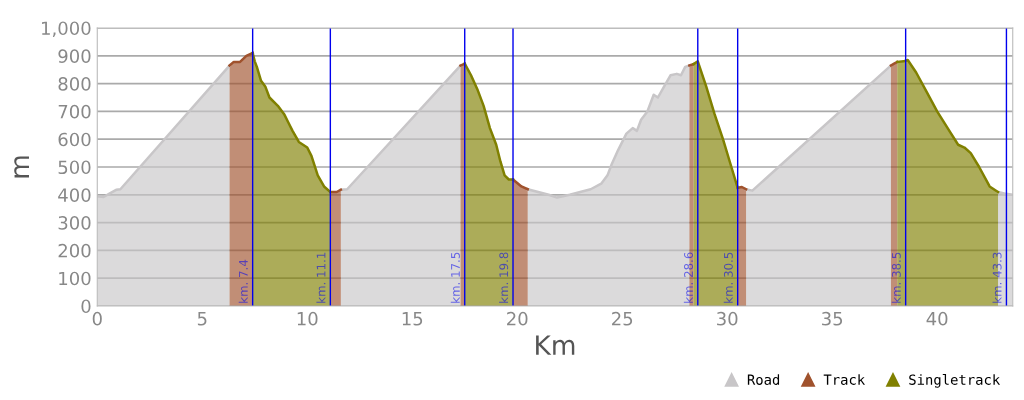 The width and height of the screenshot is (1024, 400). What do you see at coordinates (74, 56) in the screenshot?
I see `y-tick-label: 900` at bounding box center [74, 56].